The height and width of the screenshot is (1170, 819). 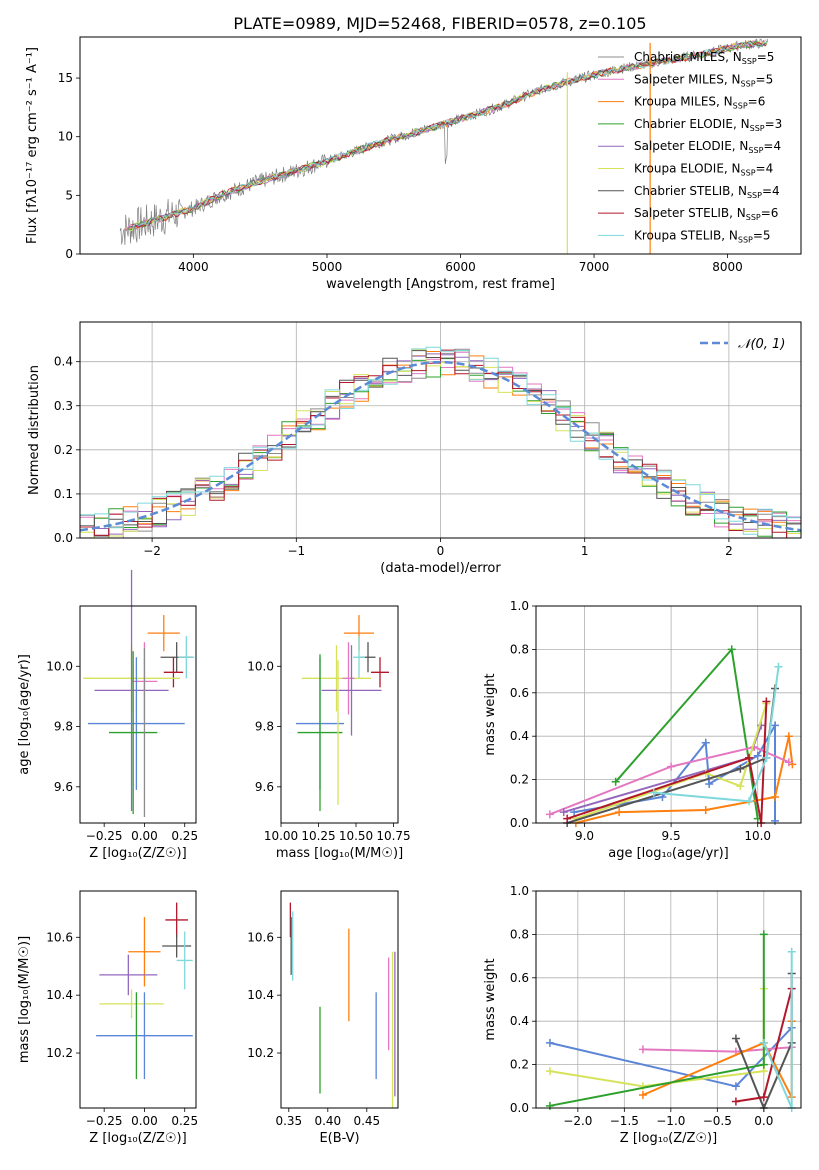 What do you see at coordinates (441, 551) in the screenshot?
I see `x-tick-label: 0` at bounding box center [441, 551].